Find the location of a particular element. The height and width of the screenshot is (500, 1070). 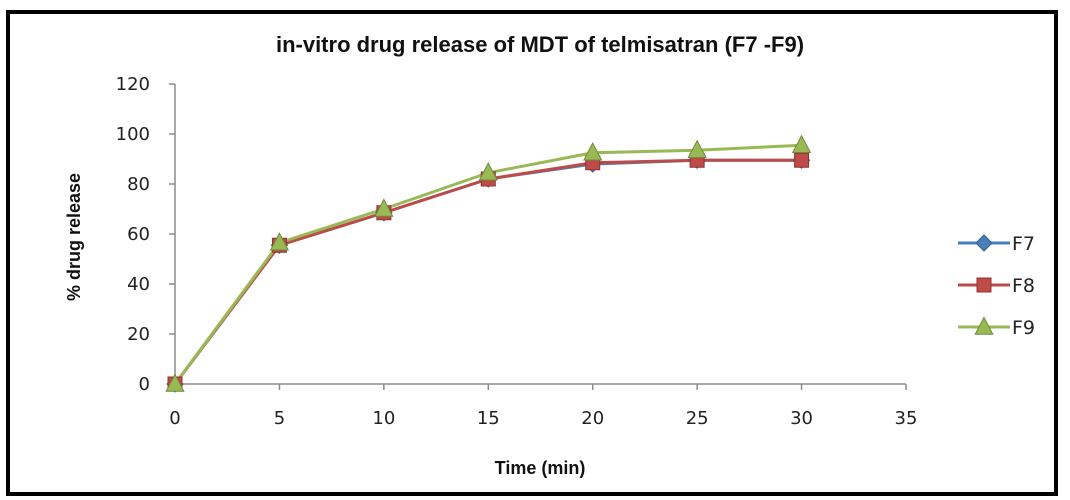

legend-item-f9: F9 is located at coordinates (996, 327).